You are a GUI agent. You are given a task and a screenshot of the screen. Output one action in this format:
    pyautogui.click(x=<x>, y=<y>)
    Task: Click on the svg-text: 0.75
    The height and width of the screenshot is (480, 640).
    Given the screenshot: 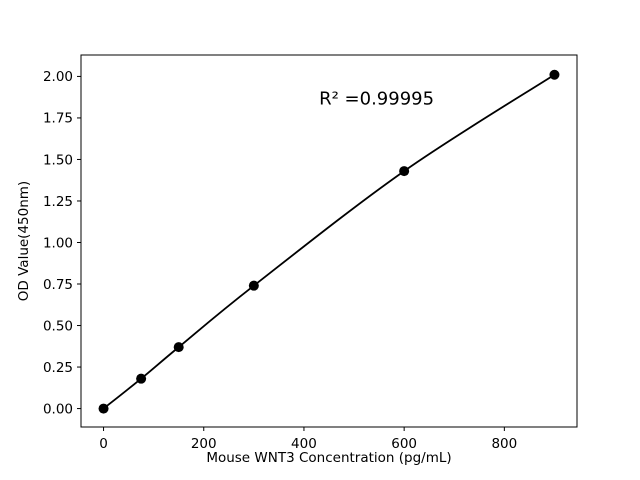 What is the action you would take?
    pyautogui.click(x=58, y=285)
    